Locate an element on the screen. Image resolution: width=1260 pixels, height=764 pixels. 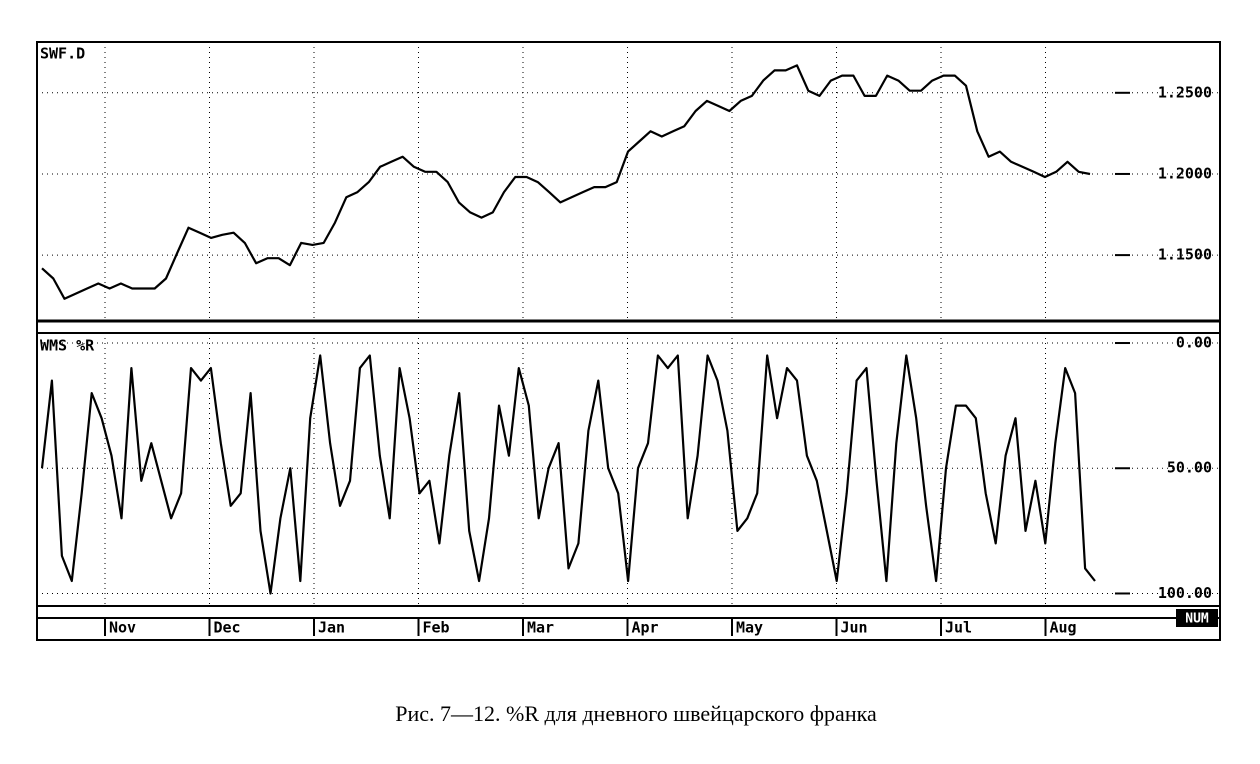
x-tick-label: Mar is located at coordinates (540, 628).